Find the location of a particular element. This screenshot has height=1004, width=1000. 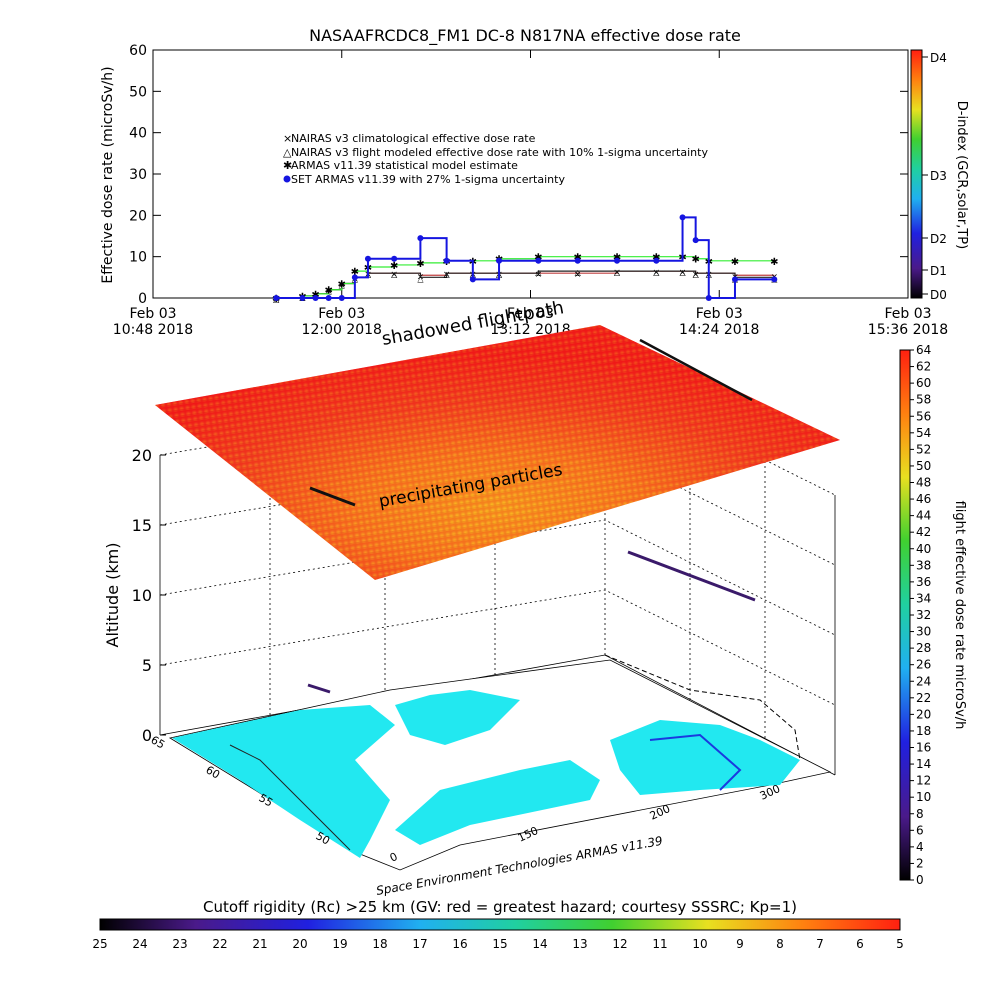

z-tick-label: 20 is located at coordinates (142, 455).